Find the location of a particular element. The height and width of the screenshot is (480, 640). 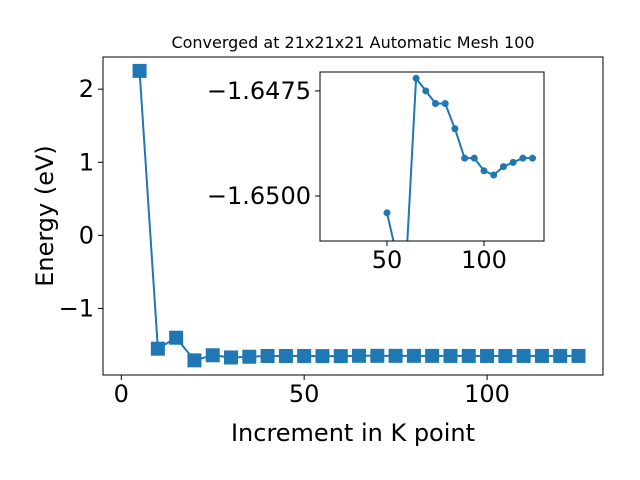

data-line is located at coordinates (459, 158).